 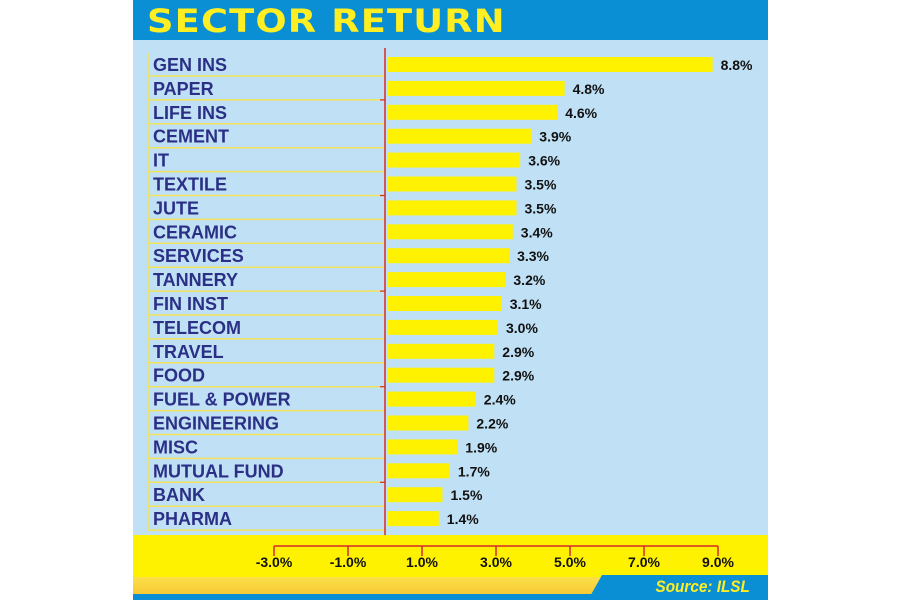 What do you see at coordinates (191, 137) in the screenshot?
I see `category-label: CEMENT` at bounding box center [191, 137].